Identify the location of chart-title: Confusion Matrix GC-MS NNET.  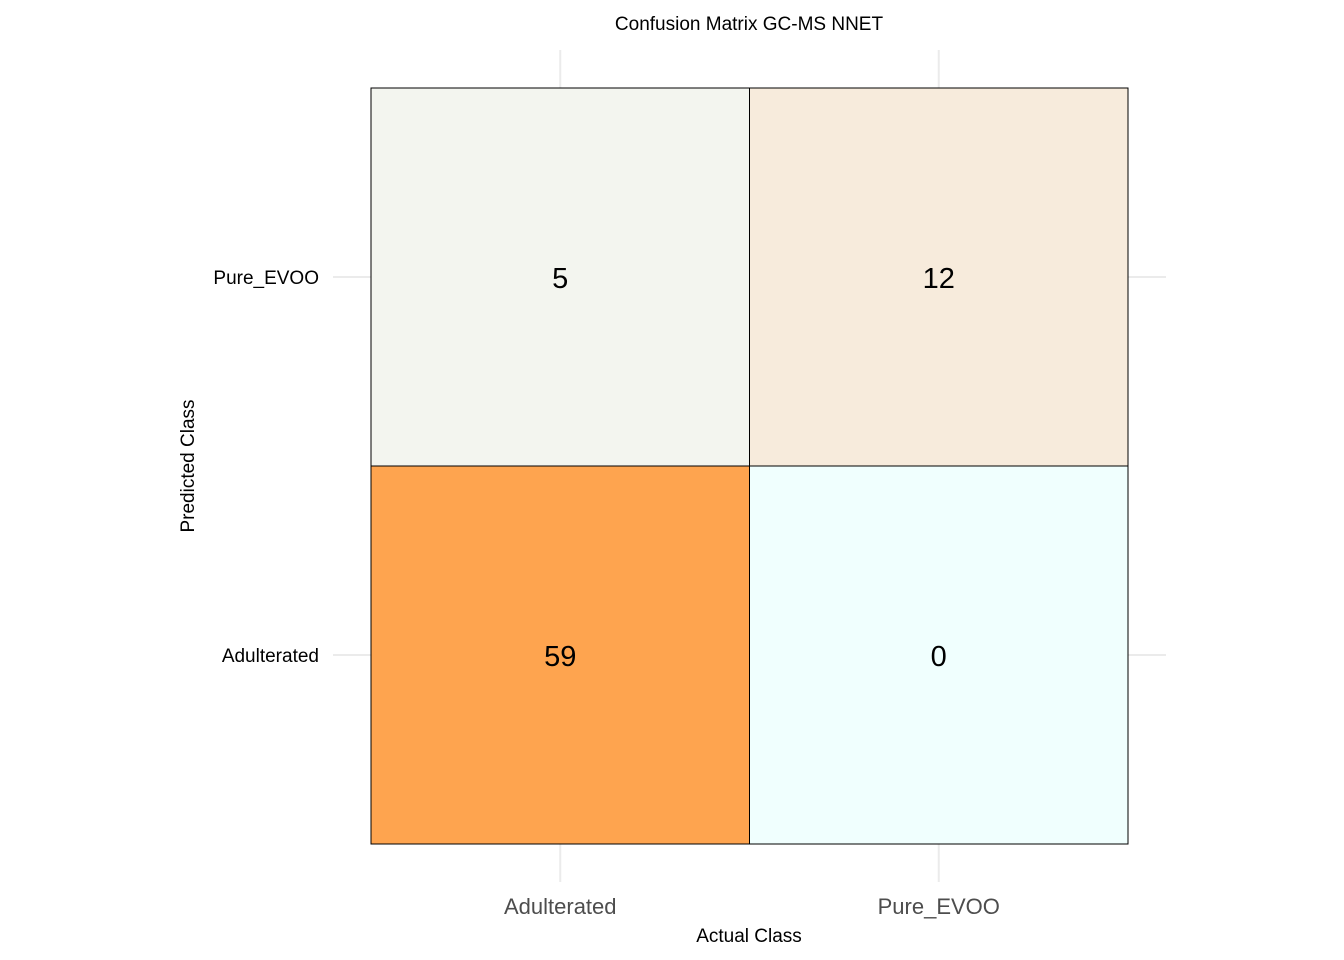
(749, 24).